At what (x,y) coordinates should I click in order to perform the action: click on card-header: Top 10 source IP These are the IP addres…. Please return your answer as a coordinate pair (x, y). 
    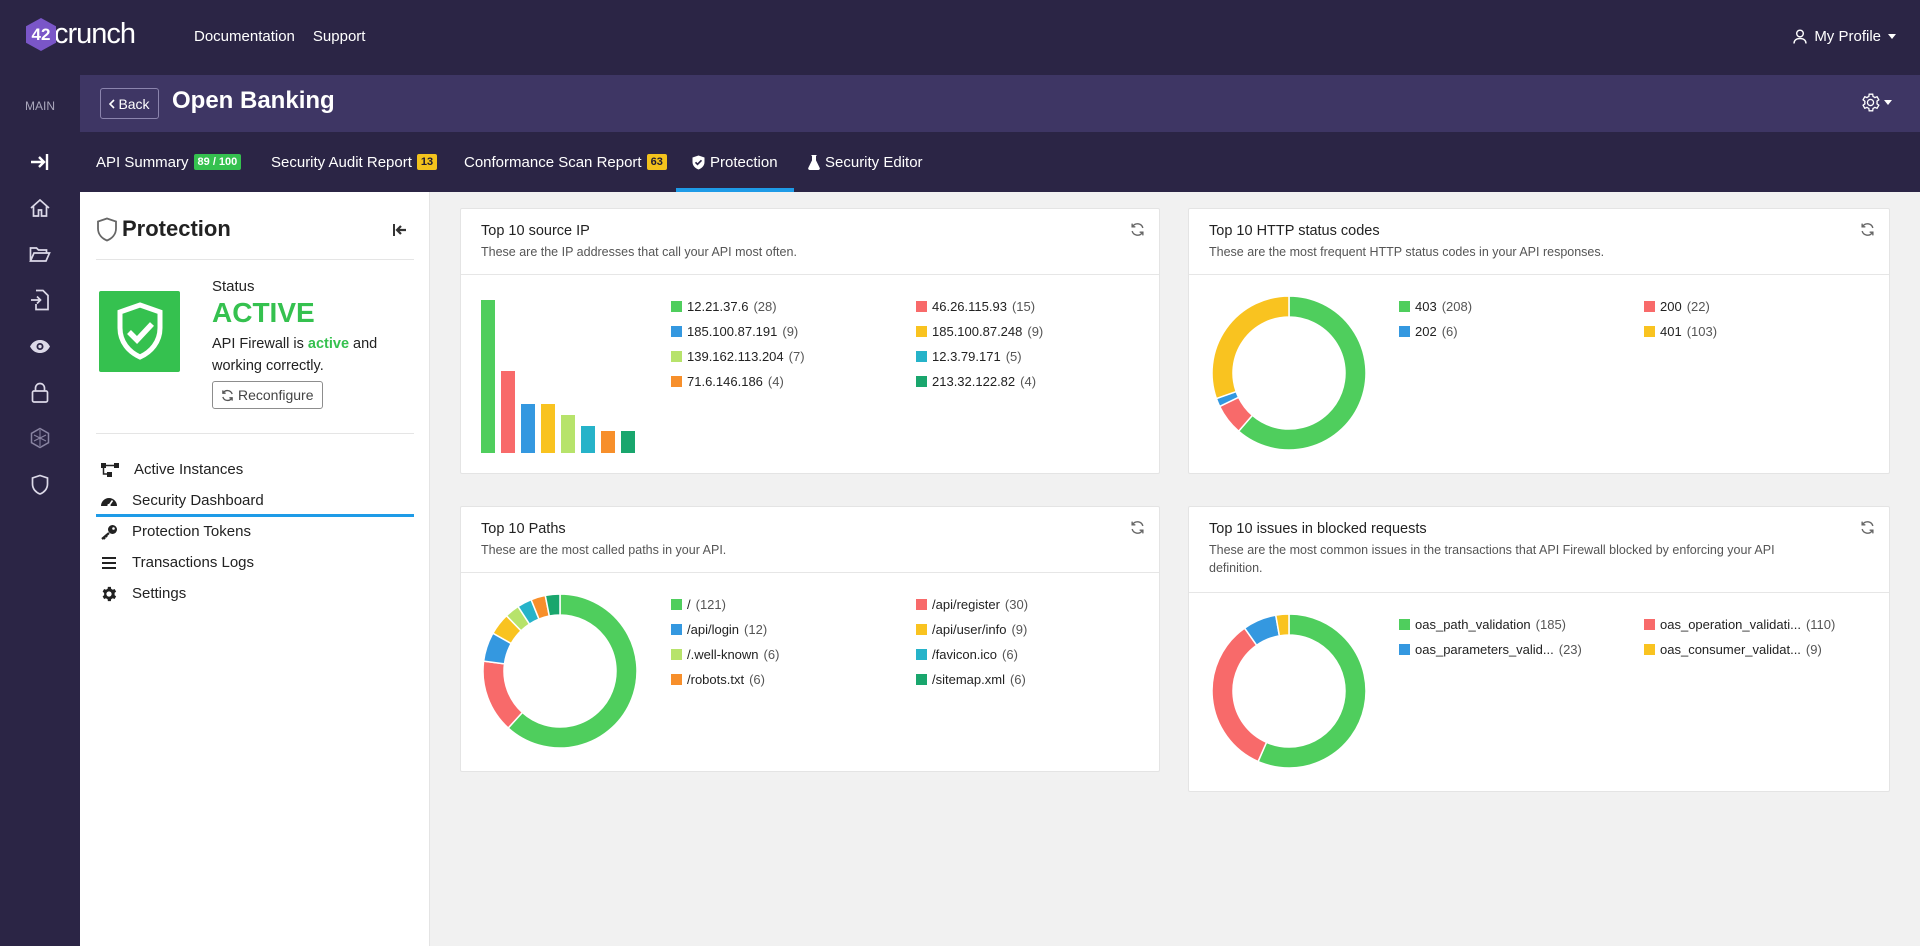
    Looking at the image, I should click on (810, 242).